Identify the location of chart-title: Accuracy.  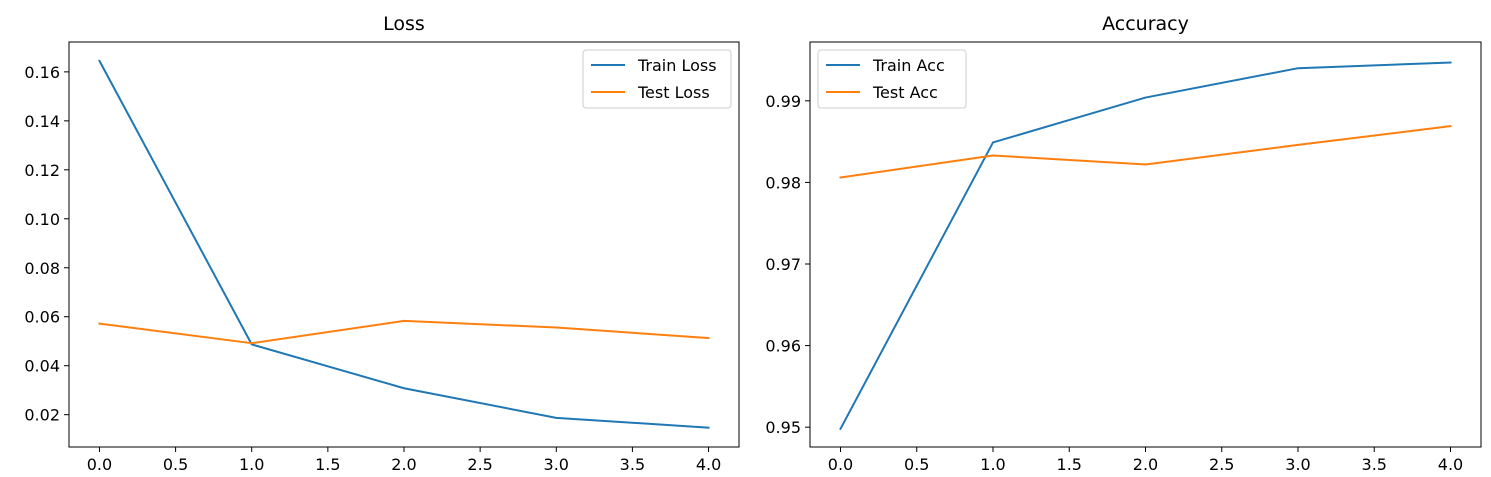
(1145, 24).